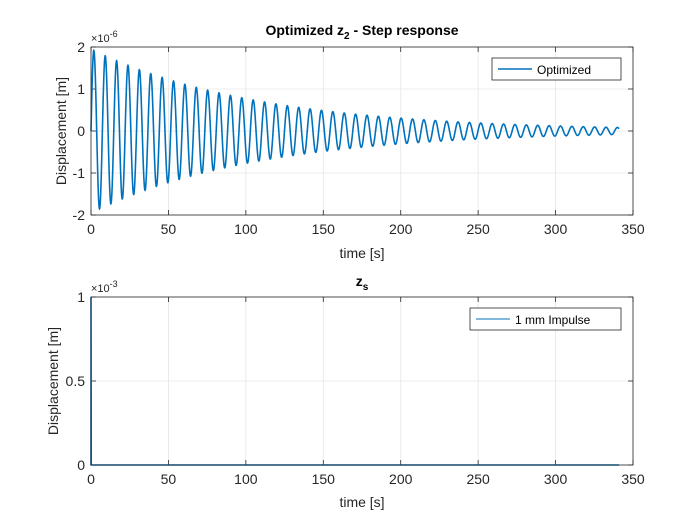 The image size is (700, 525). What do you see at coordinates (79, 173) in the screenshot?
I see `y-tick-label: -1` at bounding box center [79, 173].